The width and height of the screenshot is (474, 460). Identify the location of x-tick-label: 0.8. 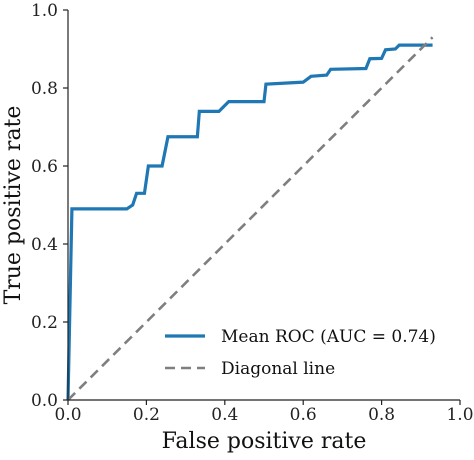
(381, 415).